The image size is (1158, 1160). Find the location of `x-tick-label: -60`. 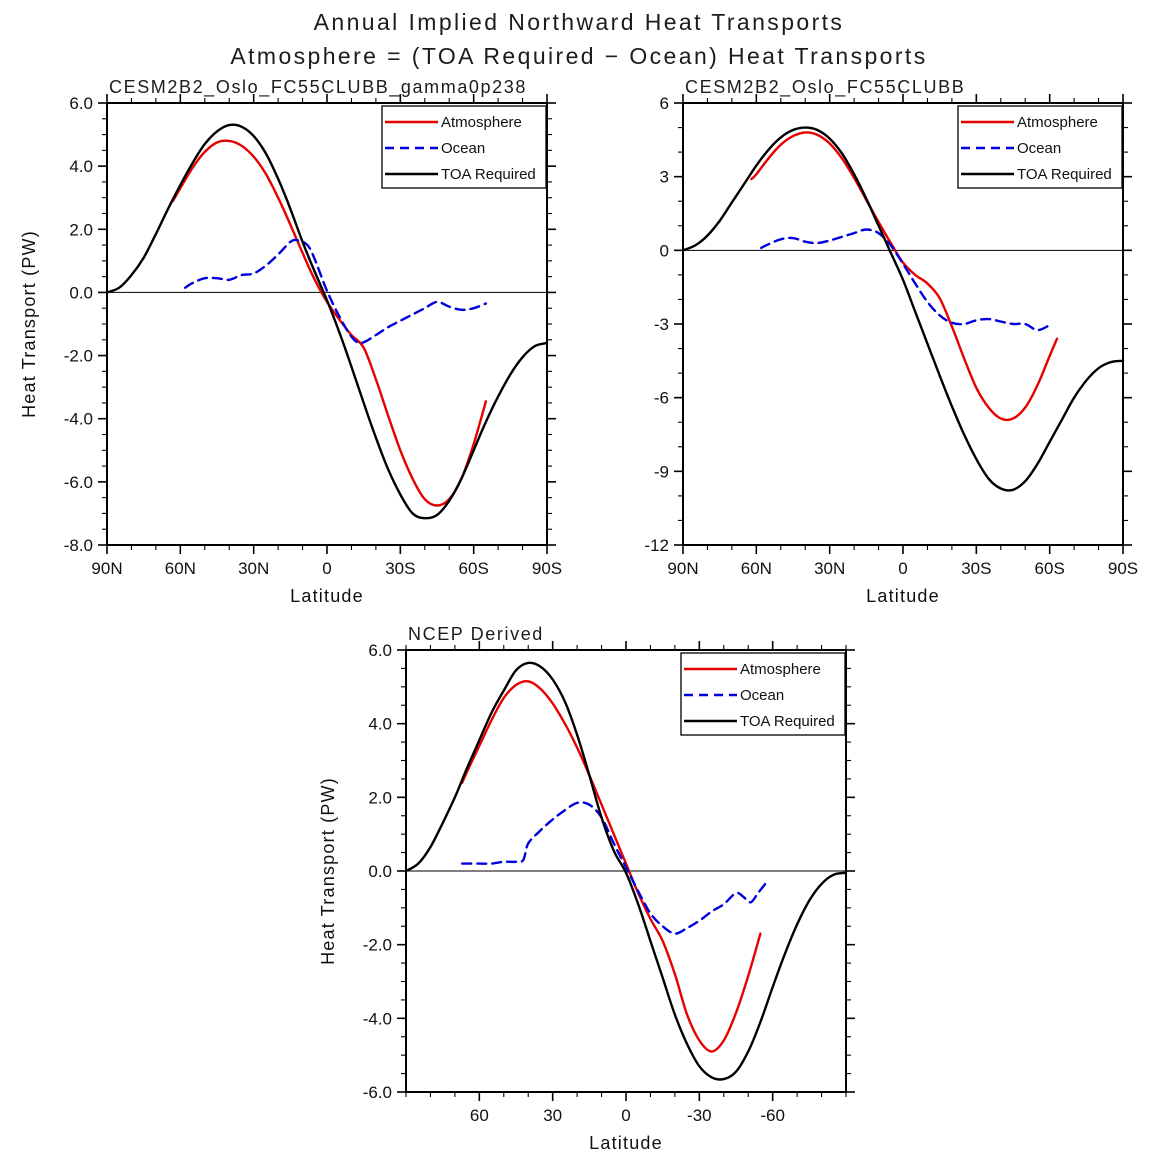

x-tick-label: -60 is located at coordinates (772, 1115).